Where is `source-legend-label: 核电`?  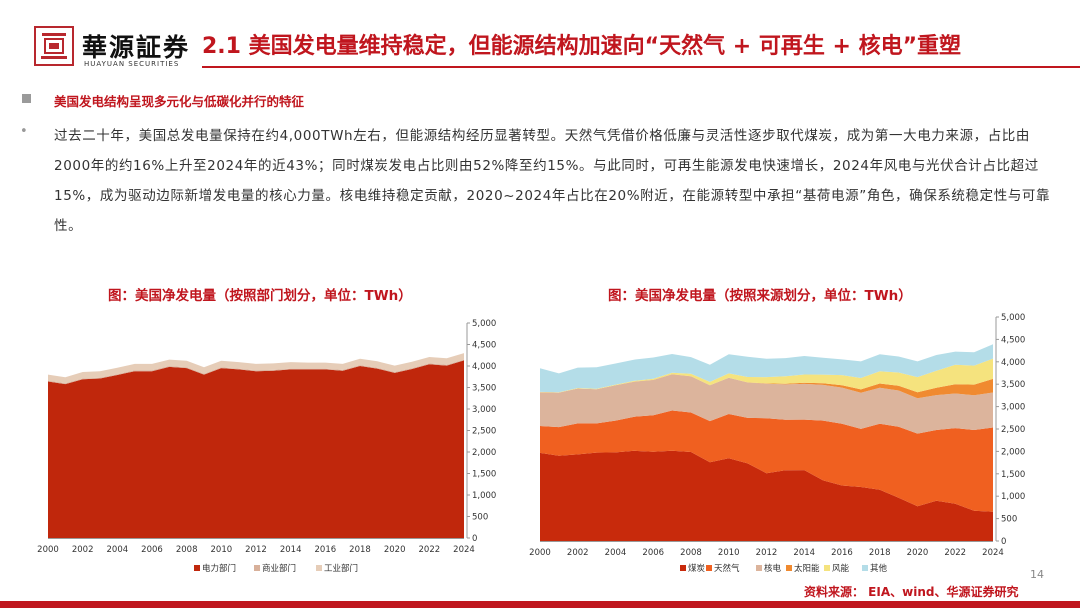
source-legend-label: 核电 is located at coordinates (773, 568).